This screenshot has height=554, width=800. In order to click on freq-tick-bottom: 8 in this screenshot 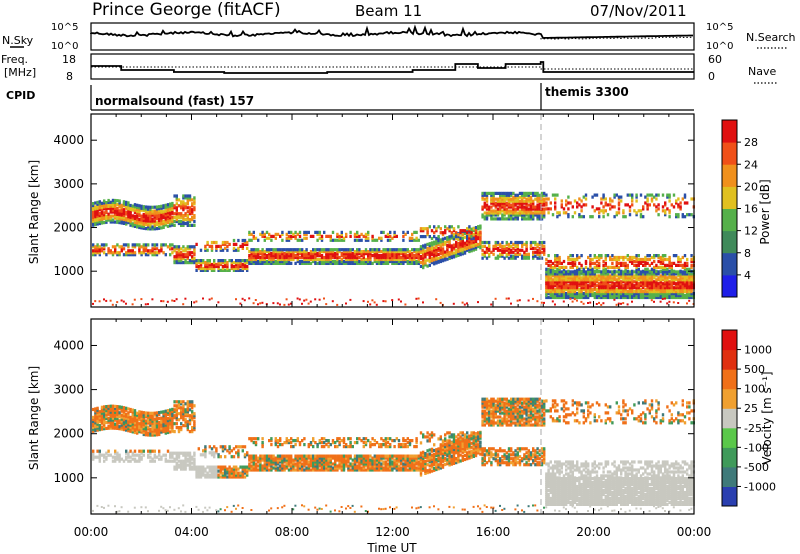, I will do `click(69, 76)`.